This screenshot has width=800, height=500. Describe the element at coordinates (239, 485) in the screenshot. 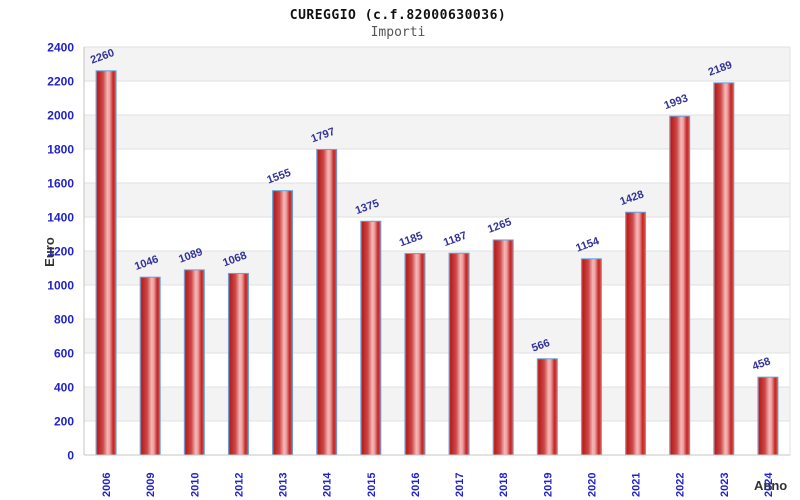

I see `x-axis-tick-label: 2012` at that location.